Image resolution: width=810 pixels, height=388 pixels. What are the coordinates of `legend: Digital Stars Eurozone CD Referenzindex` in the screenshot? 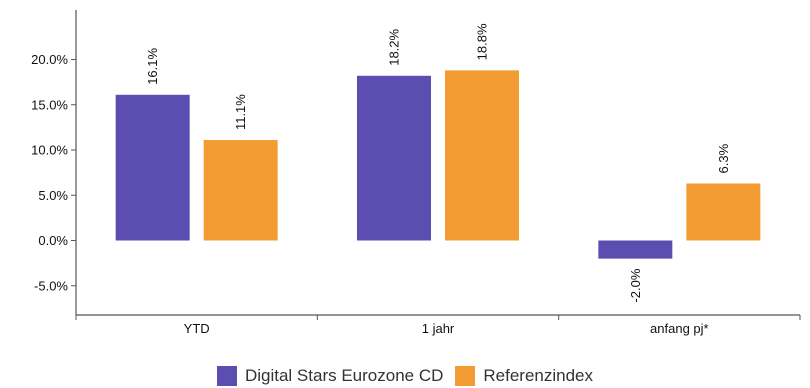 It's located at (405, 376).